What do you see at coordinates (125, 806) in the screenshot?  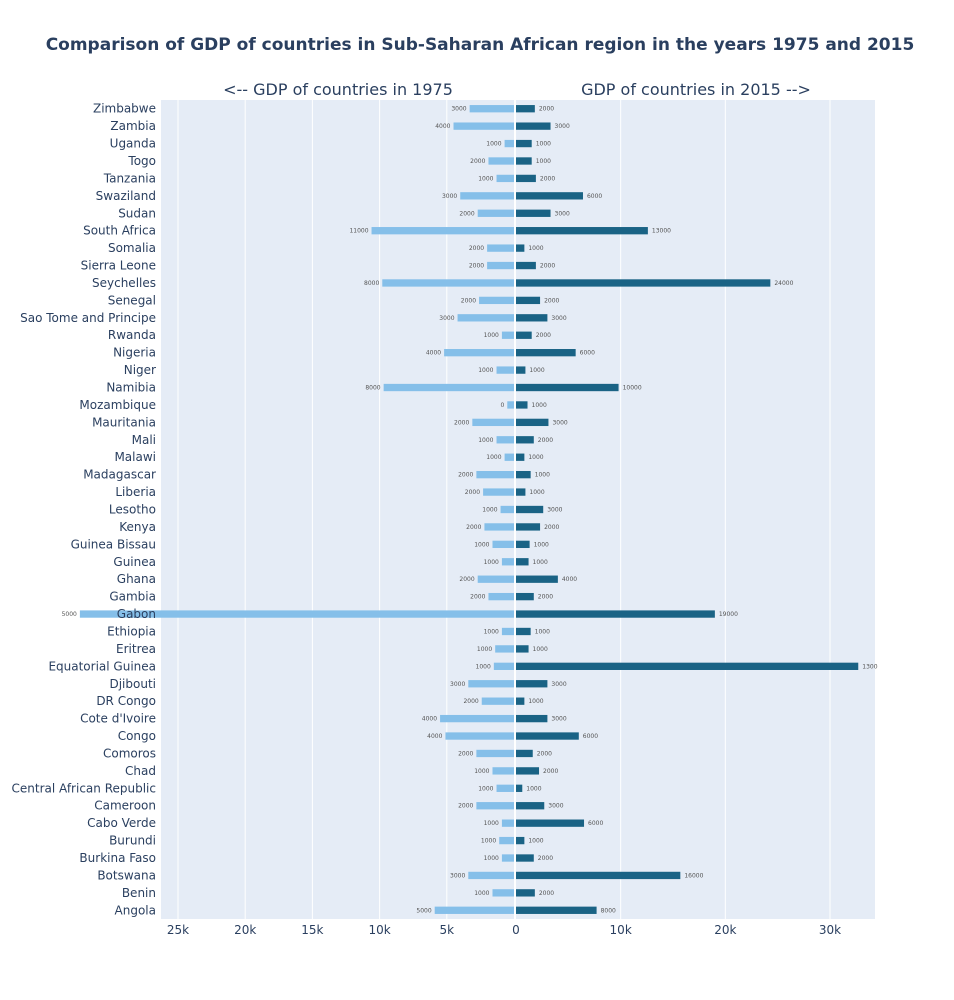 I see `country-label: Cameroon` at bounding box center [125, 806].